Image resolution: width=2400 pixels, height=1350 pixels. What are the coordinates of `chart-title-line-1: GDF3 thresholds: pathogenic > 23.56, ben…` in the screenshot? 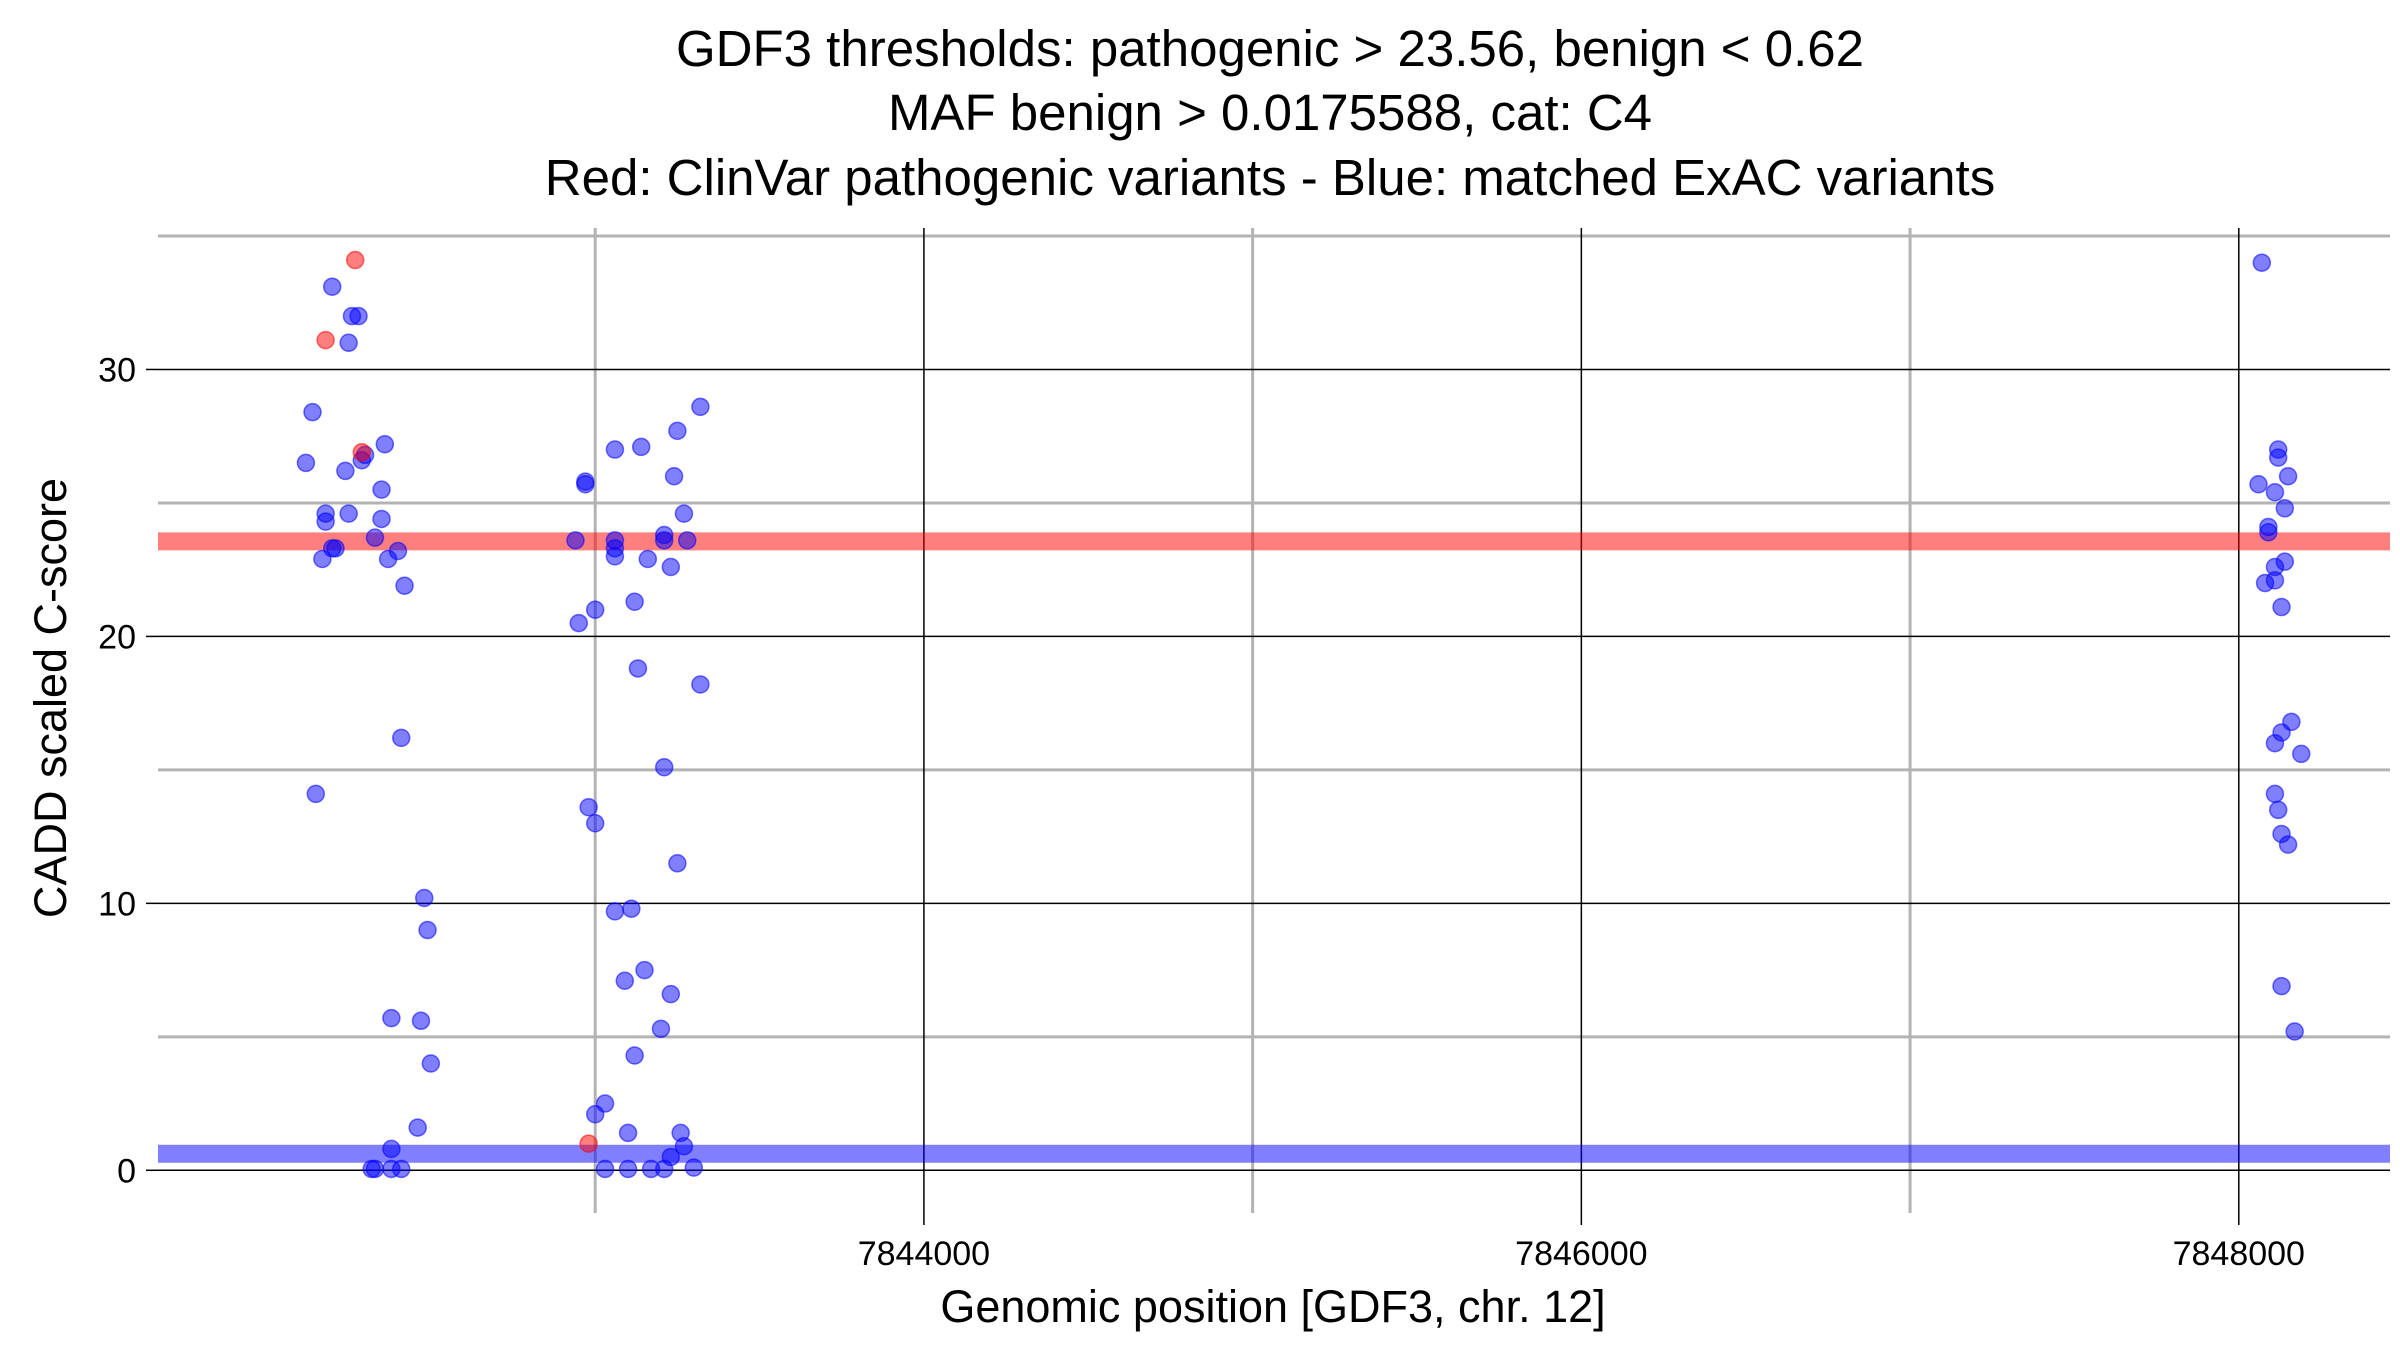 It's located at (1270, 48).